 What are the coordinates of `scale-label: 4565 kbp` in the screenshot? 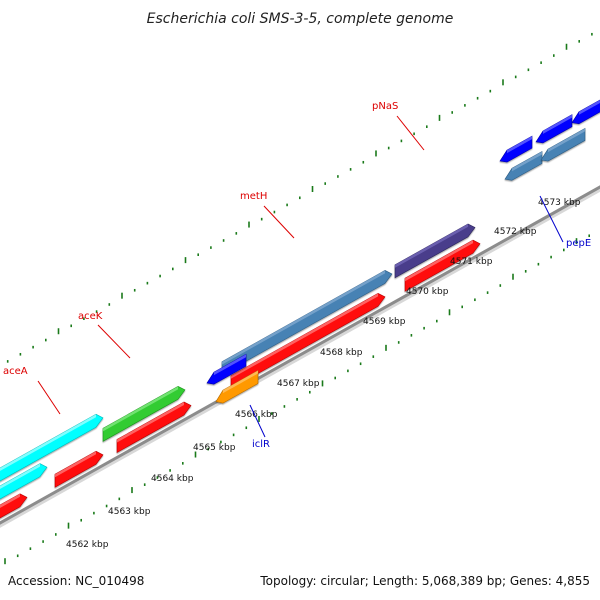 It's located at (214, 448).